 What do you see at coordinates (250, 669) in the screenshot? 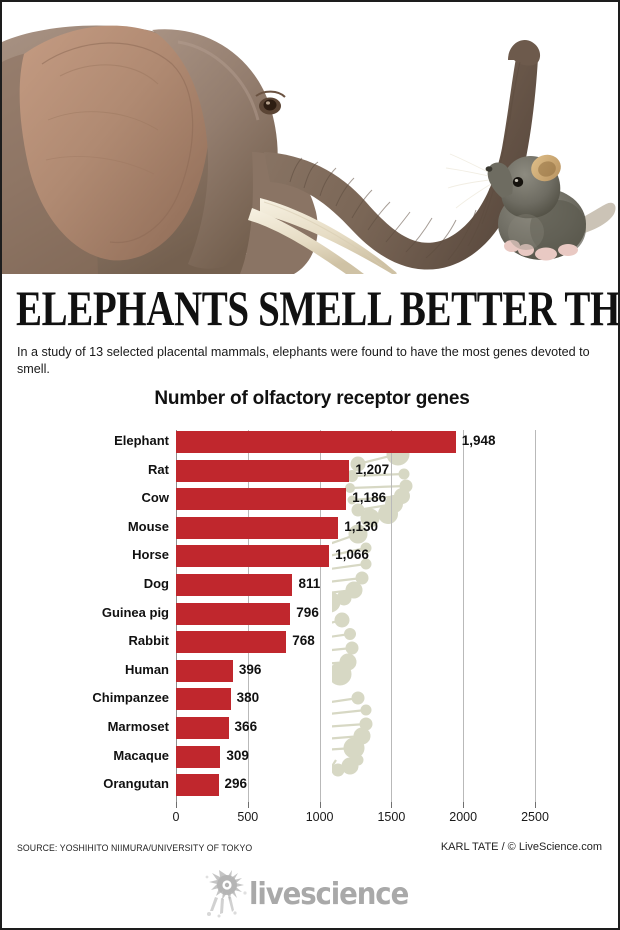
I see `bar-value-label: 396` at bounding box center [250, 669].